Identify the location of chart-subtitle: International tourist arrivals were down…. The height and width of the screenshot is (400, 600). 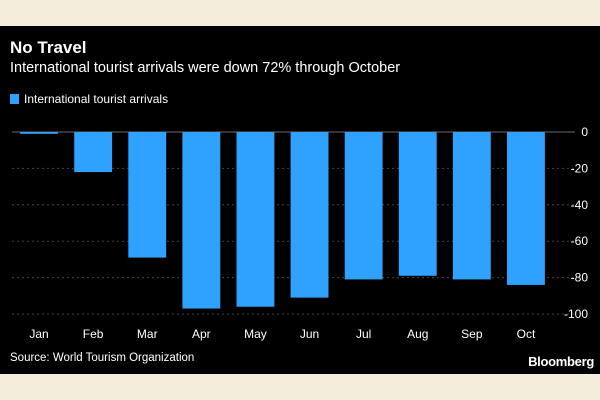
(205, 68).